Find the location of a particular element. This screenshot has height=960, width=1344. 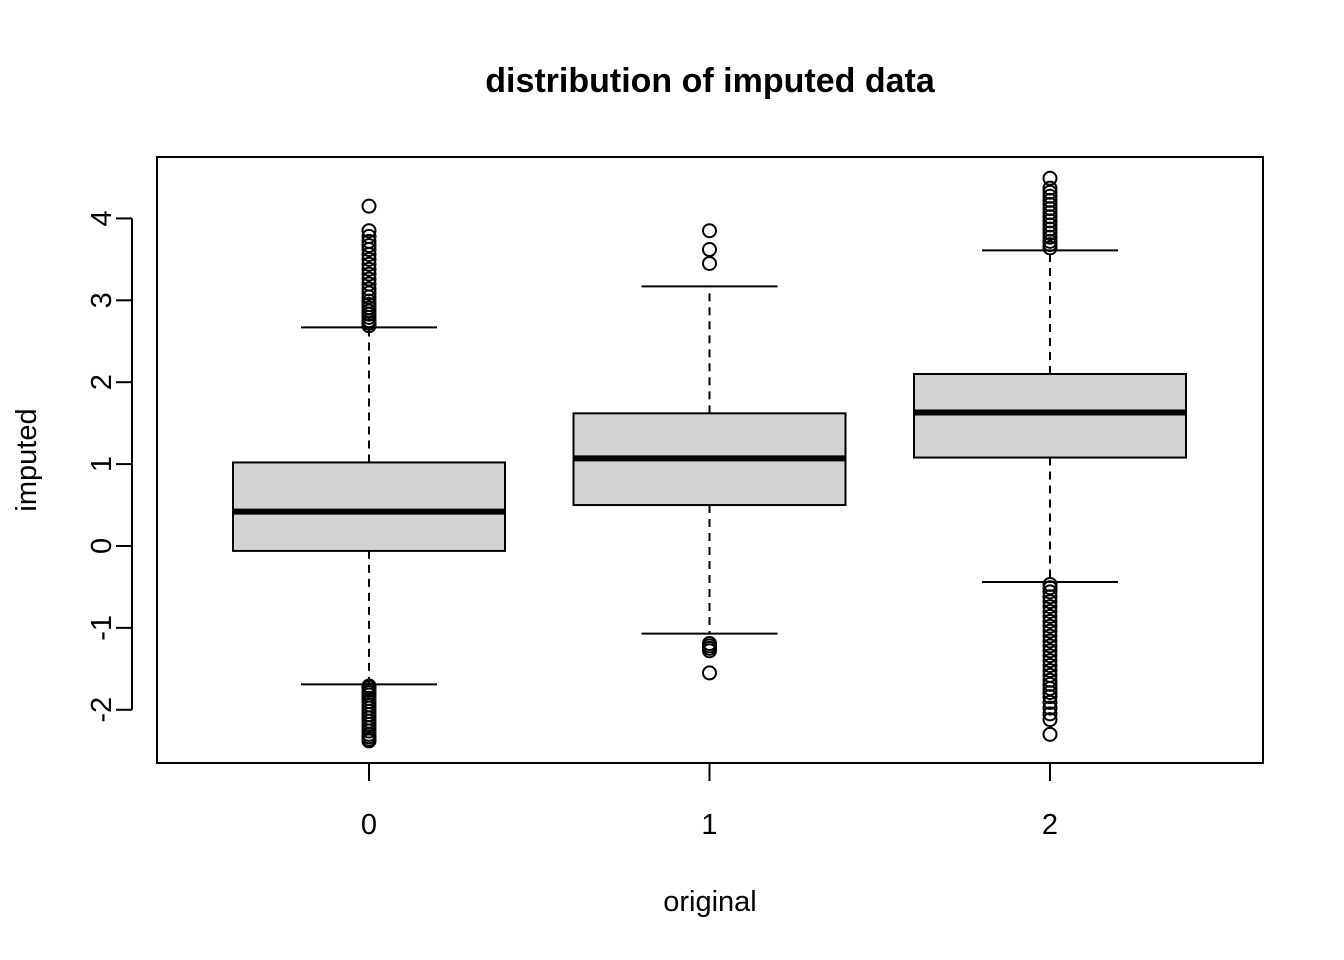

y-axis: -2 -1 0 1 2 3 4 is located at coordinates (109, 466).